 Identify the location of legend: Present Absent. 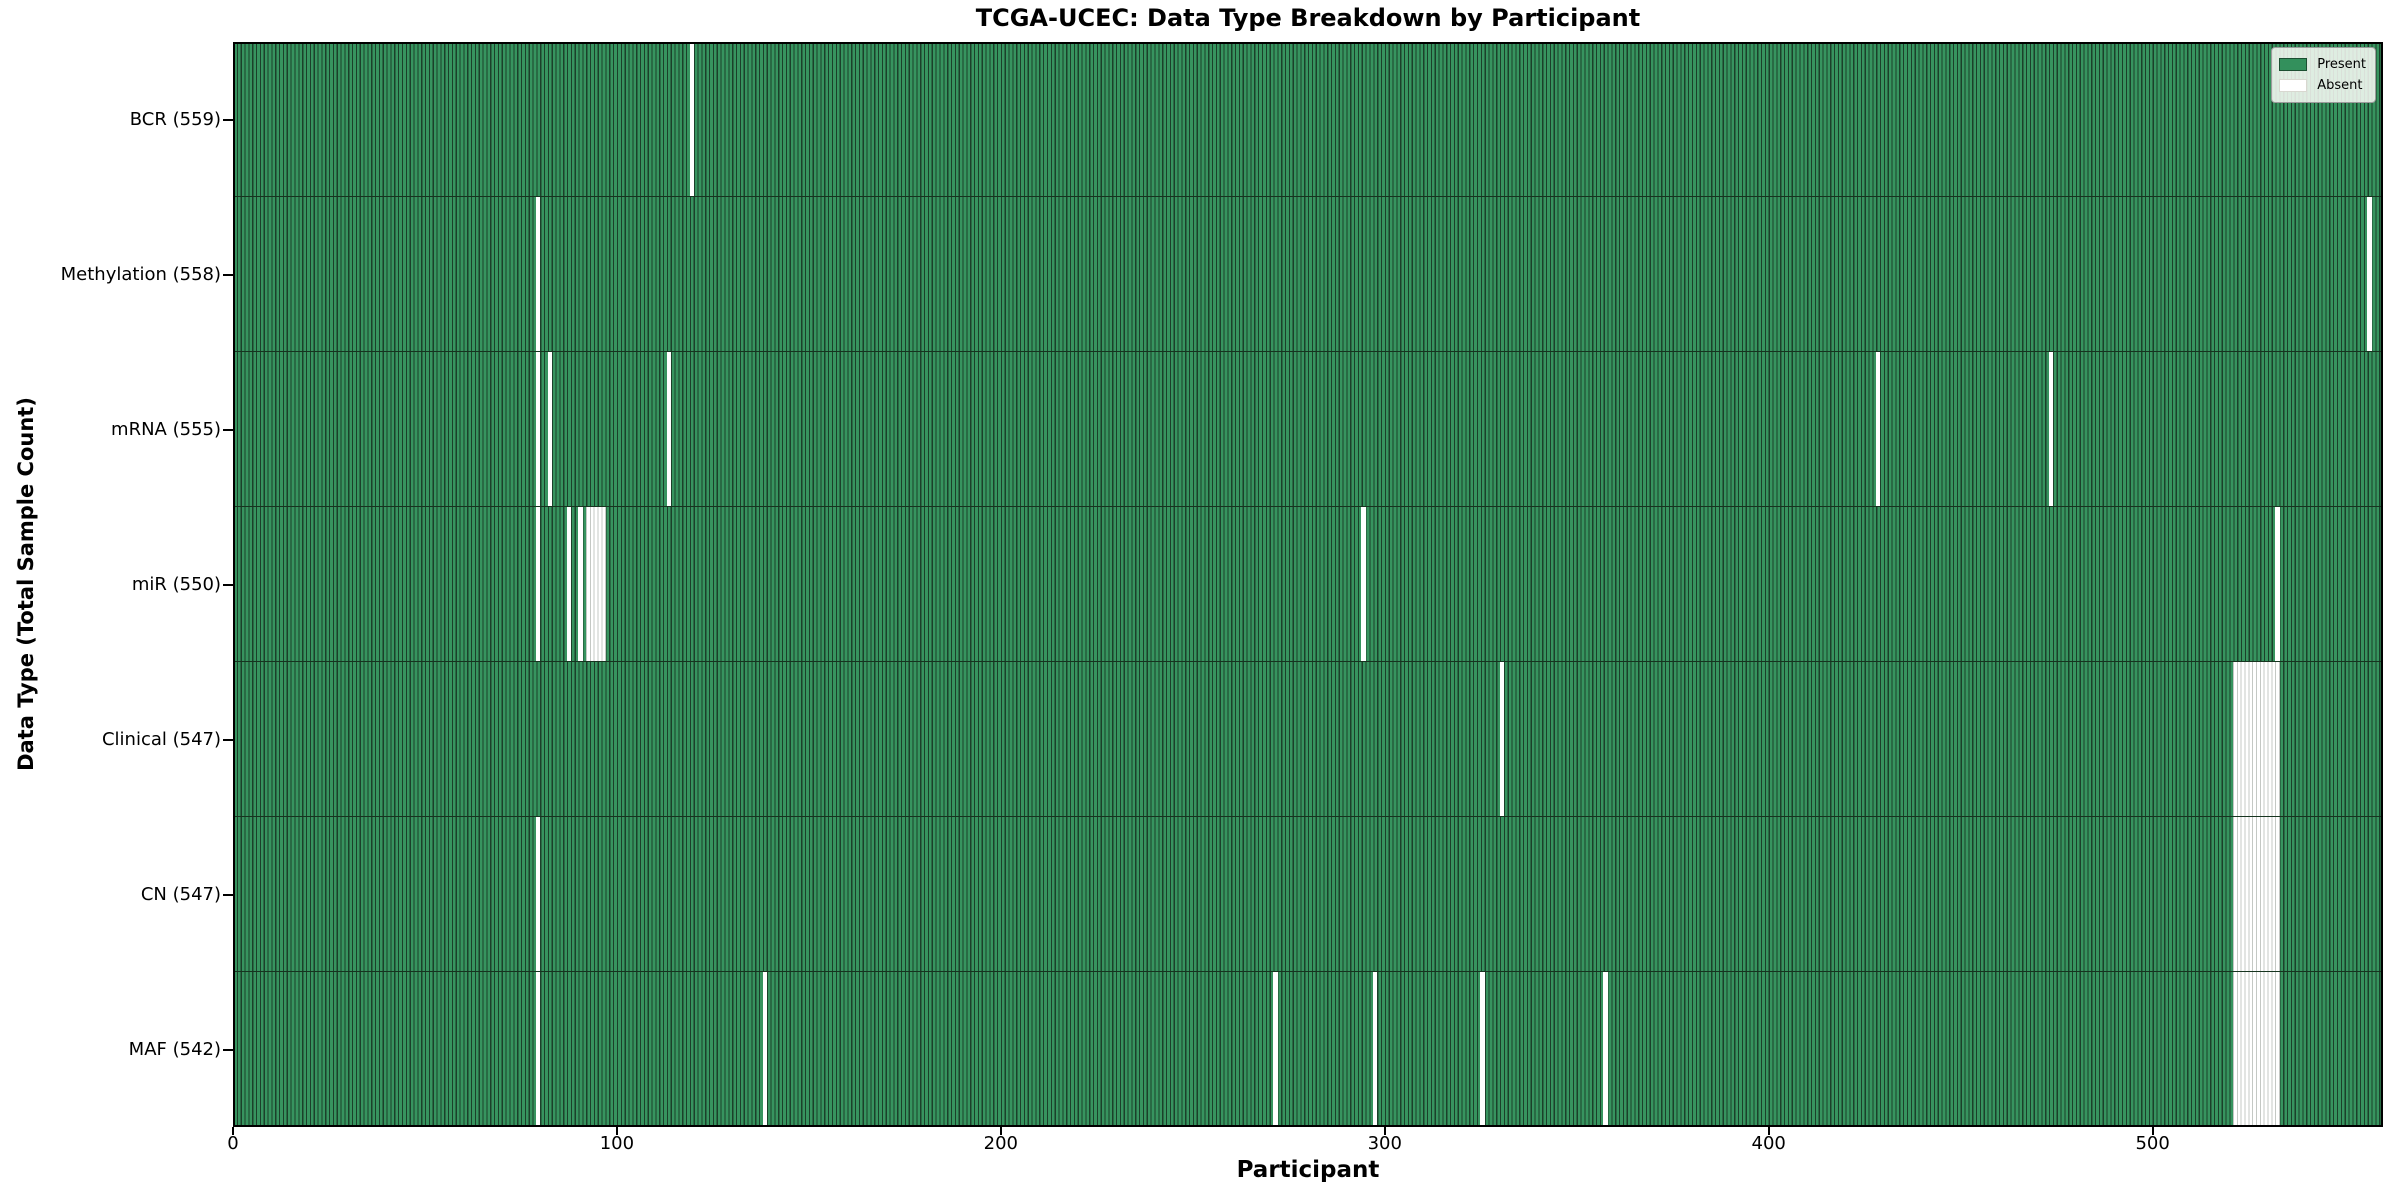
(2323, 75).